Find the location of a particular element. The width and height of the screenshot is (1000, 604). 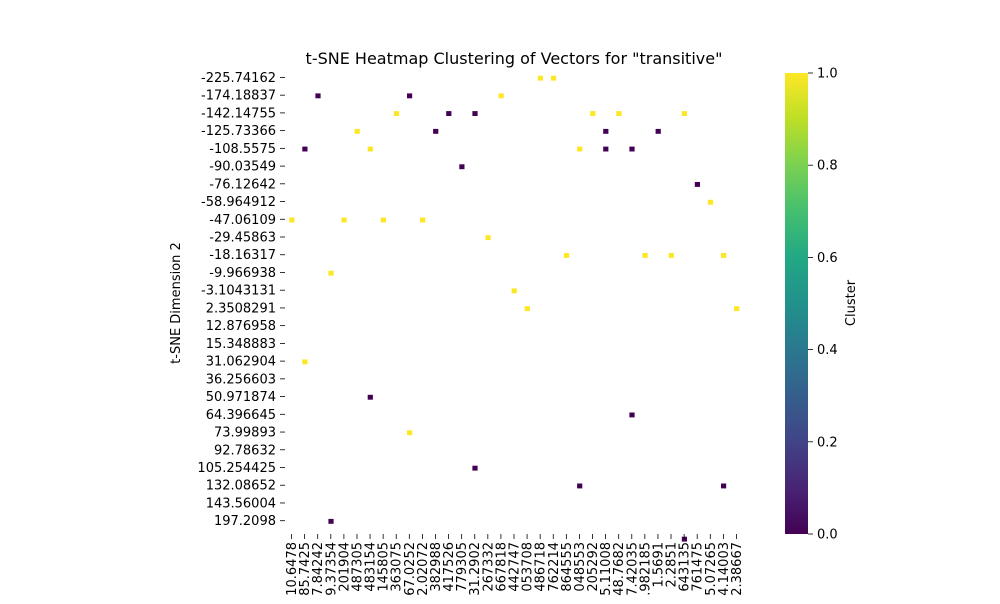

colorbar: 0.0 0.2 0.4 0.6 0.8 1.0 Cluster is located at coordinates (822, 305).